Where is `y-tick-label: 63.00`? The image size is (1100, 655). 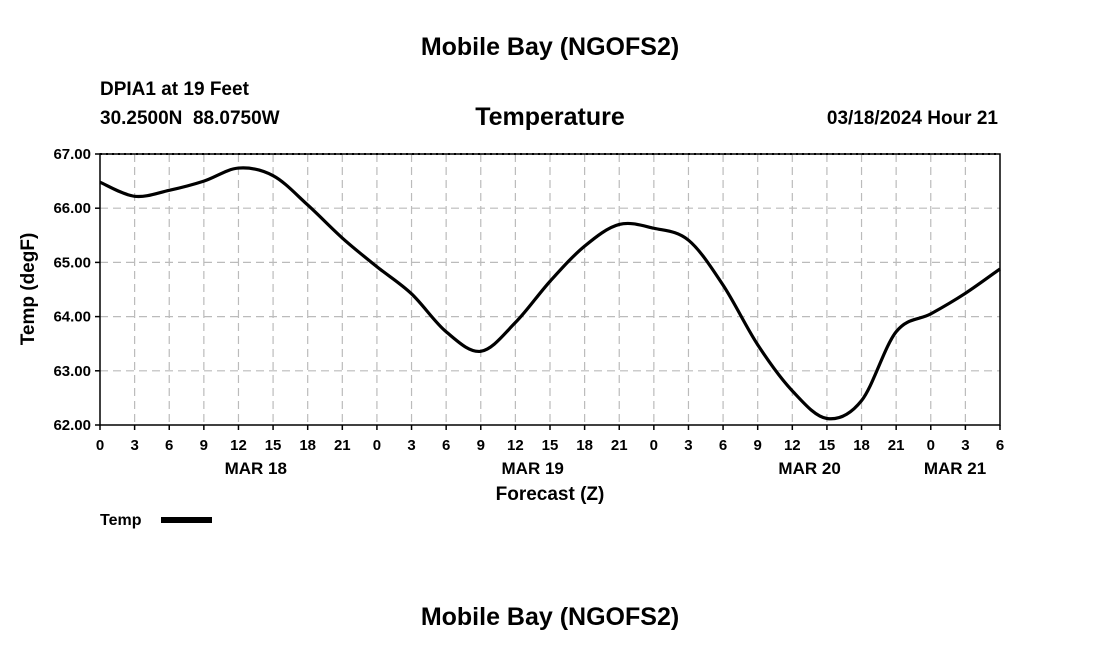
y-tick-label: 63.00 is located at coordinates (72, 371).